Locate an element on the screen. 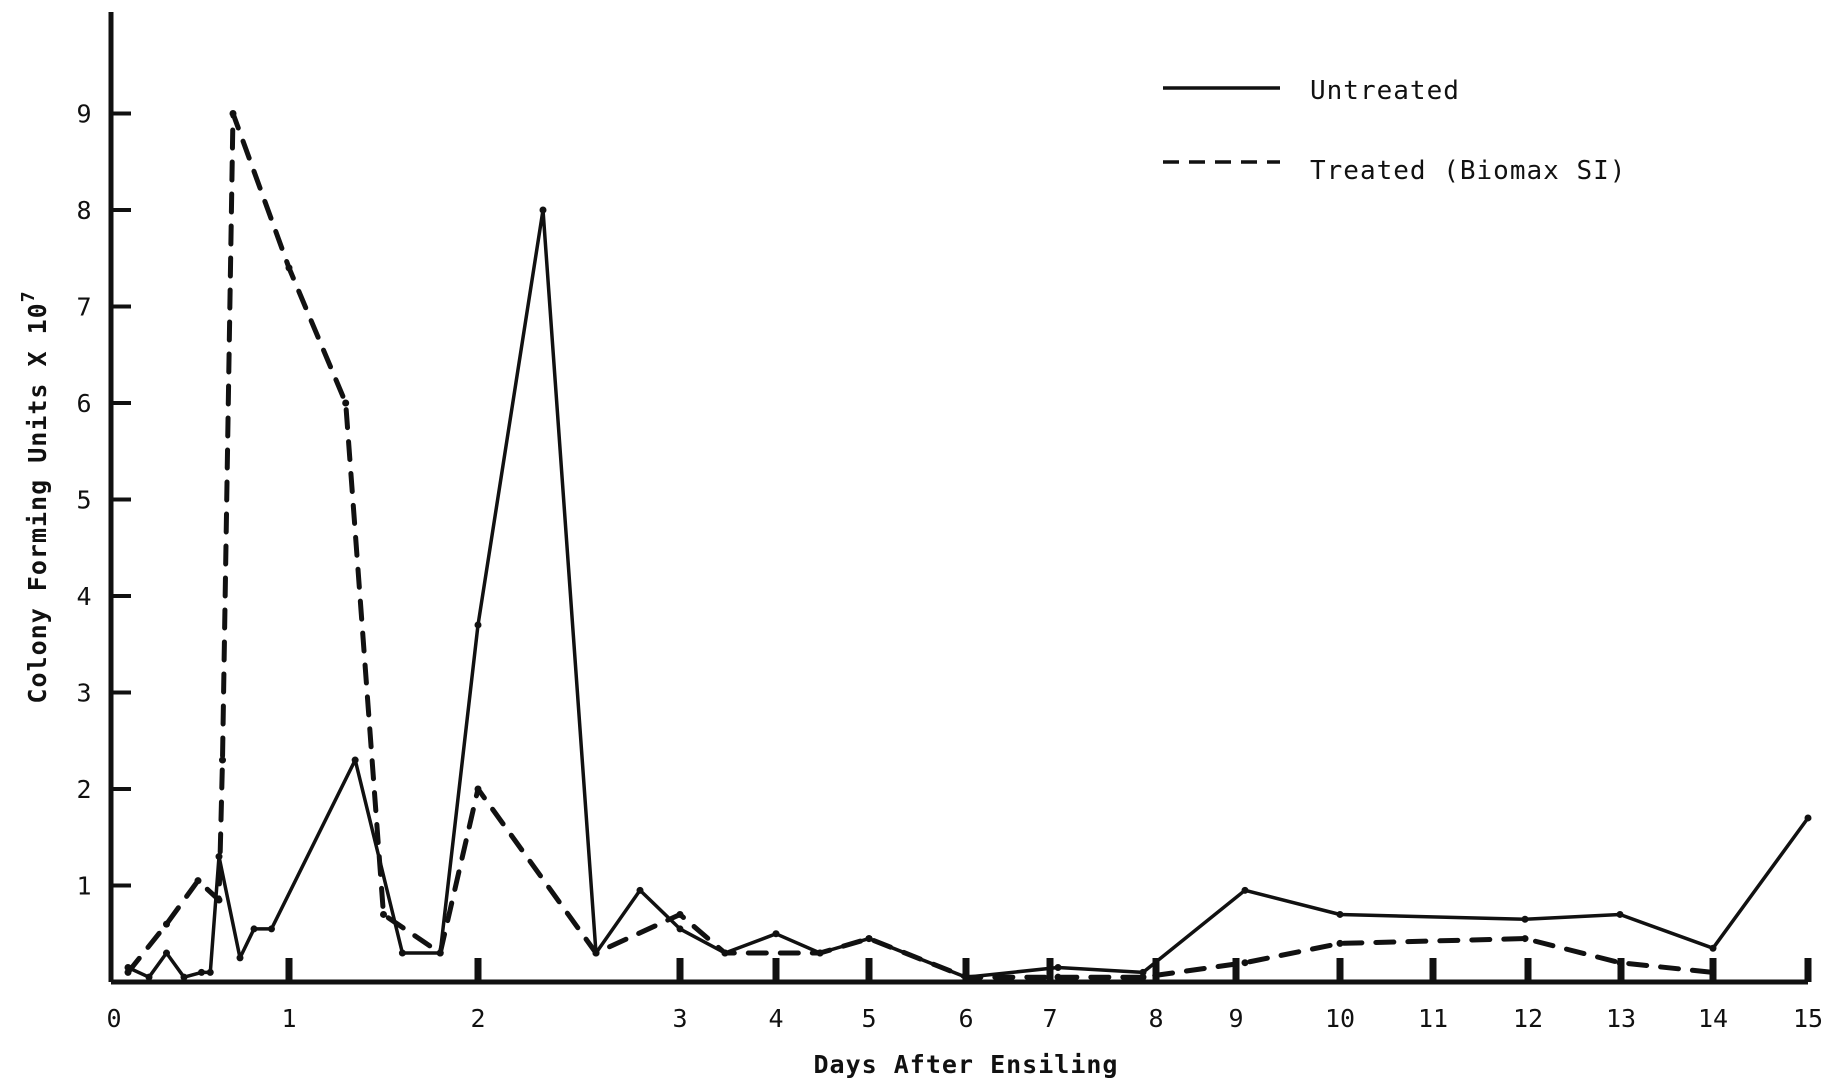  x-tick-label: 6 is located at coordinates (965, 1018).